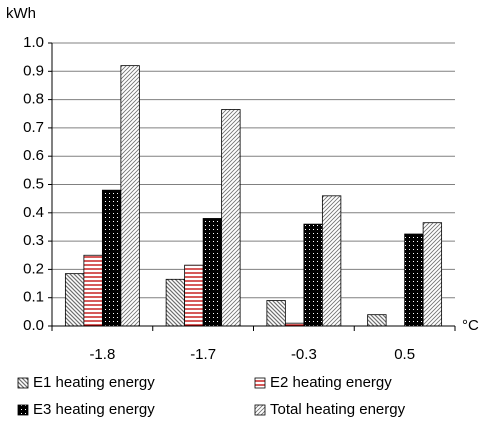  Describe the element at coordinates (33, 297) in the screenshot. I see `y-tick-label: 0.1` at that location.